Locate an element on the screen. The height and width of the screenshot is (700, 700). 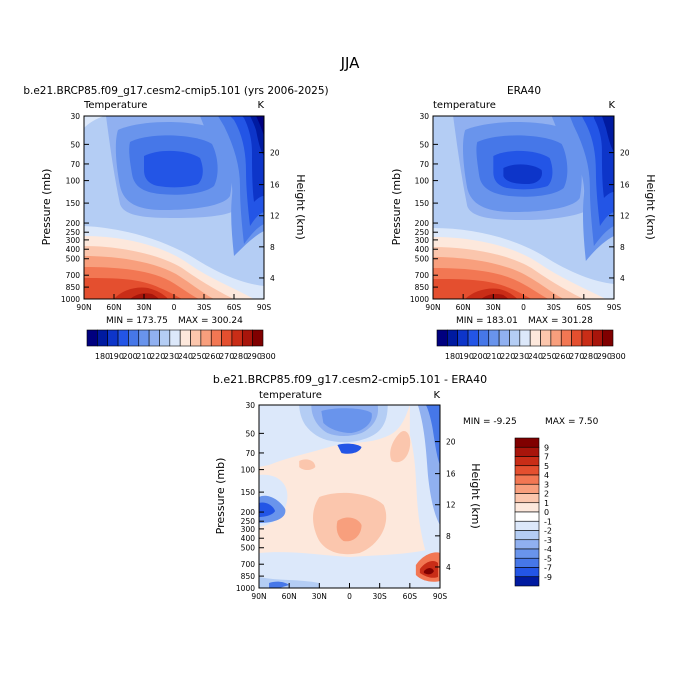
panel-era40-unit: K is located at coordinates (611, 105).